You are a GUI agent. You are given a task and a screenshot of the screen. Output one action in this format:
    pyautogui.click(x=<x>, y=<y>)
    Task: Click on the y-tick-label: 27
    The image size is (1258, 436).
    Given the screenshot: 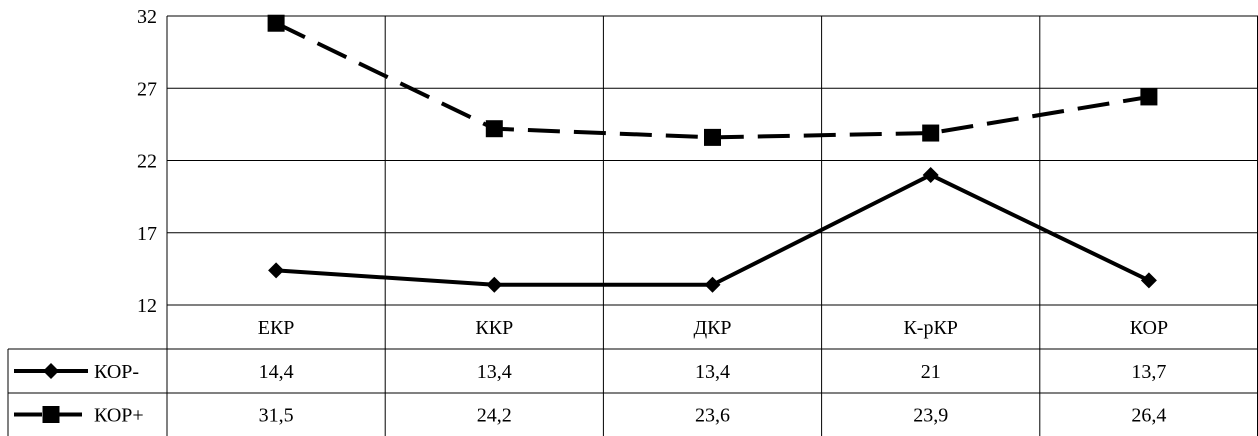 What is the action you would take?
    pyautogui.click(x=147, y=89)
    